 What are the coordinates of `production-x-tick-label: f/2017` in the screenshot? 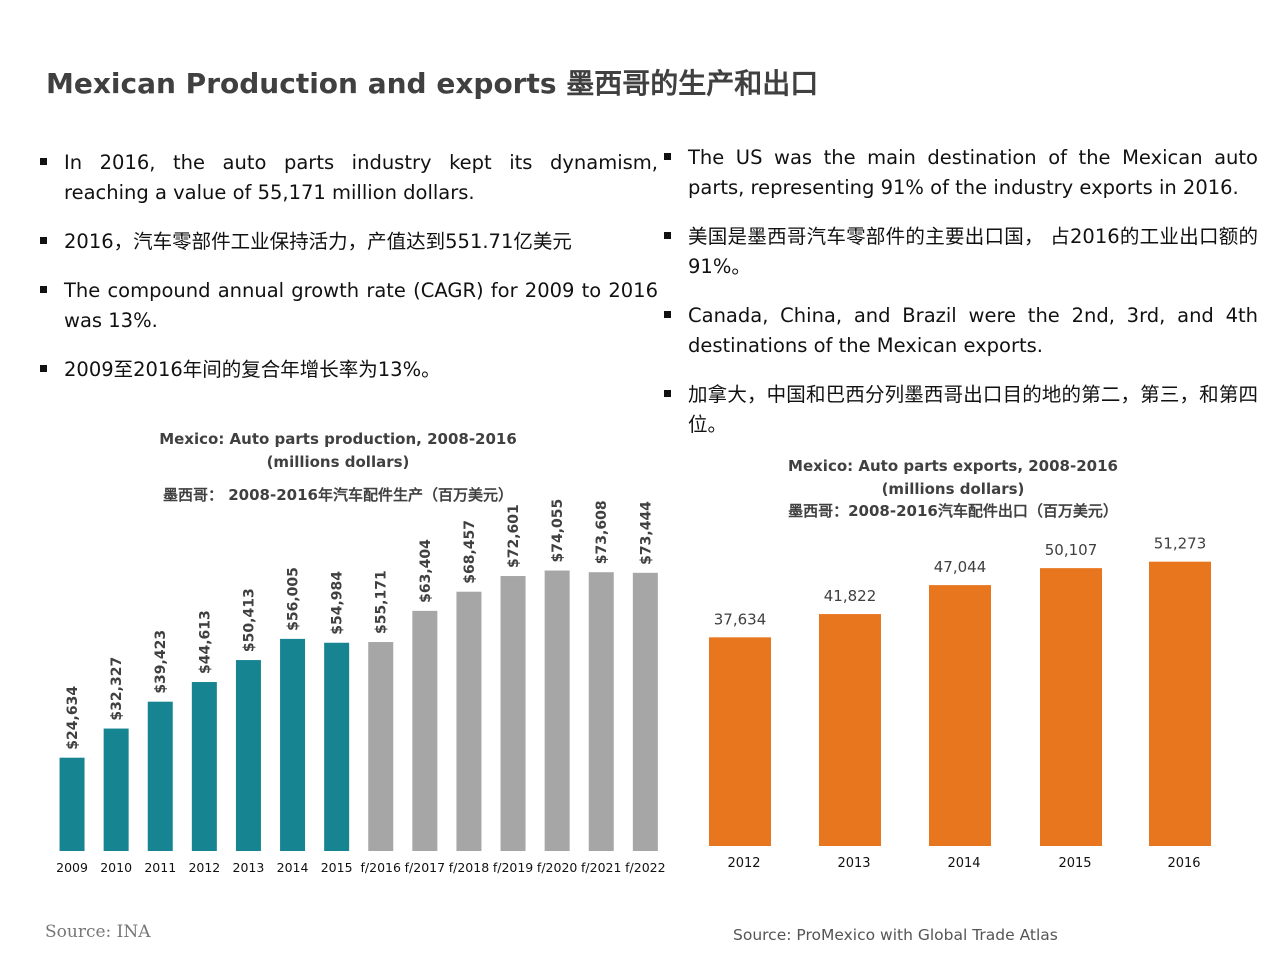 It's located at (425, 867).